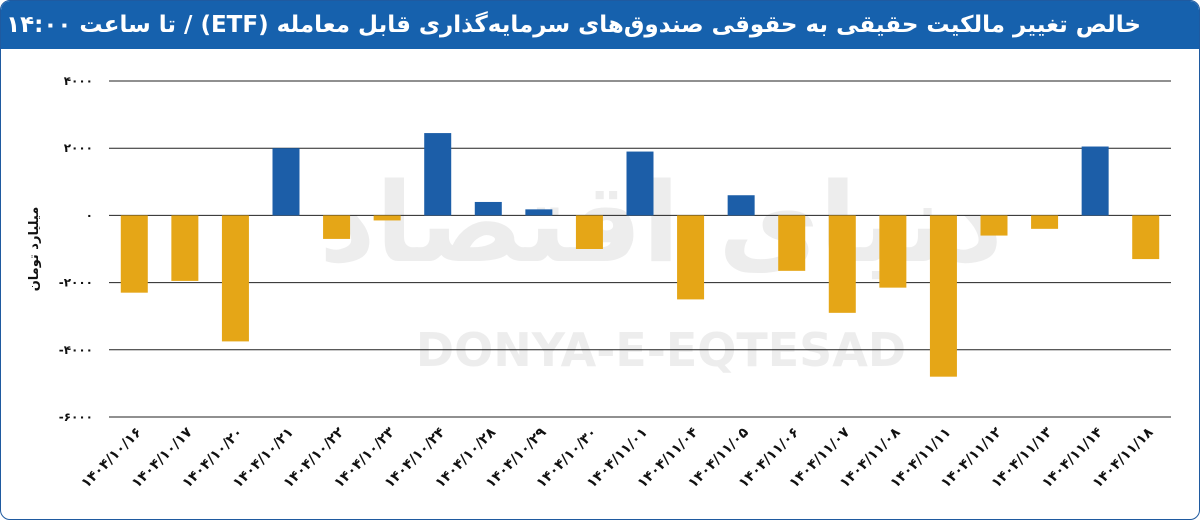 The width and height of the screenshot is (1200, 520). What do you see at coordinates (78, 148) in the screenshot?
I see `y-tick-label: ۲۰۰۰` at bounding box center [78, 148].